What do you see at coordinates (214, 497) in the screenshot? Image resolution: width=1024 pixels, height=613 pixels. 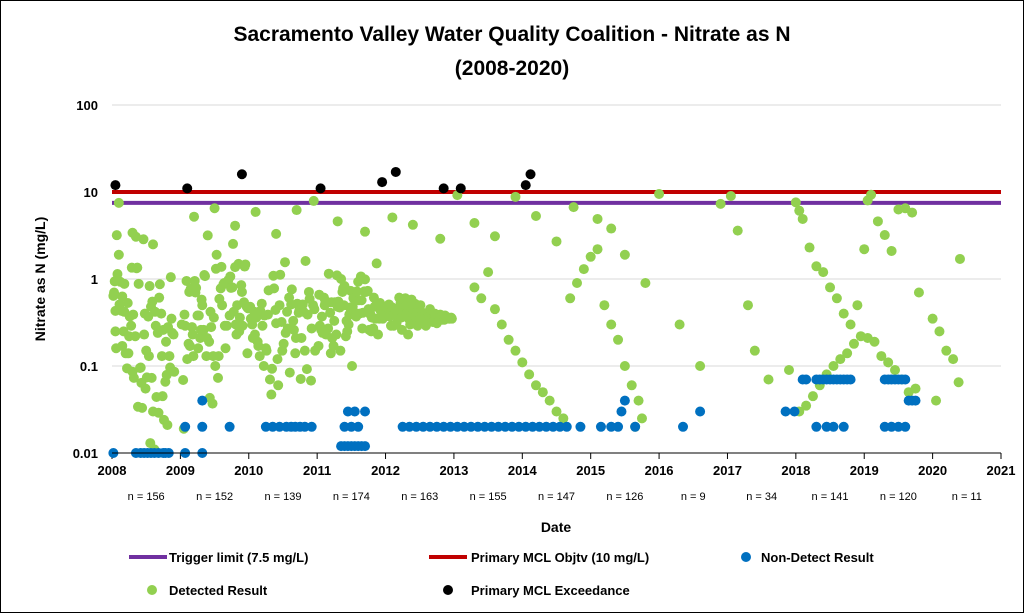 I see `sample-count-label: n = 152` at bounding box center [214, 497].